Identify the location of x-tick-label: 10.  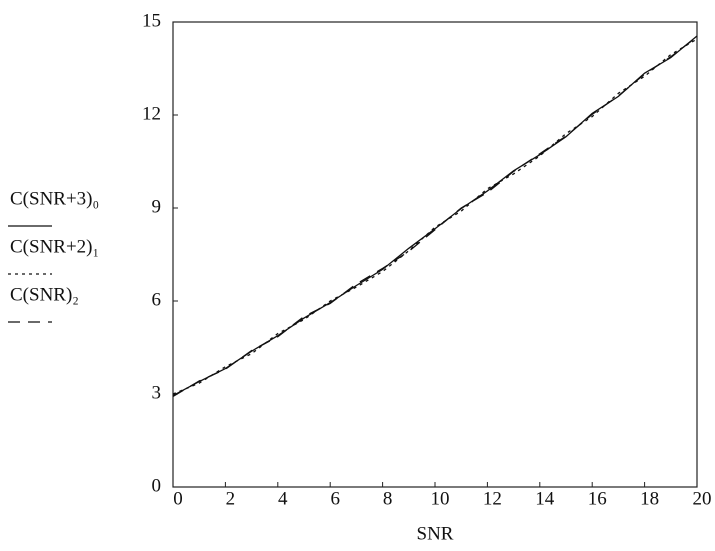
(440, 498).